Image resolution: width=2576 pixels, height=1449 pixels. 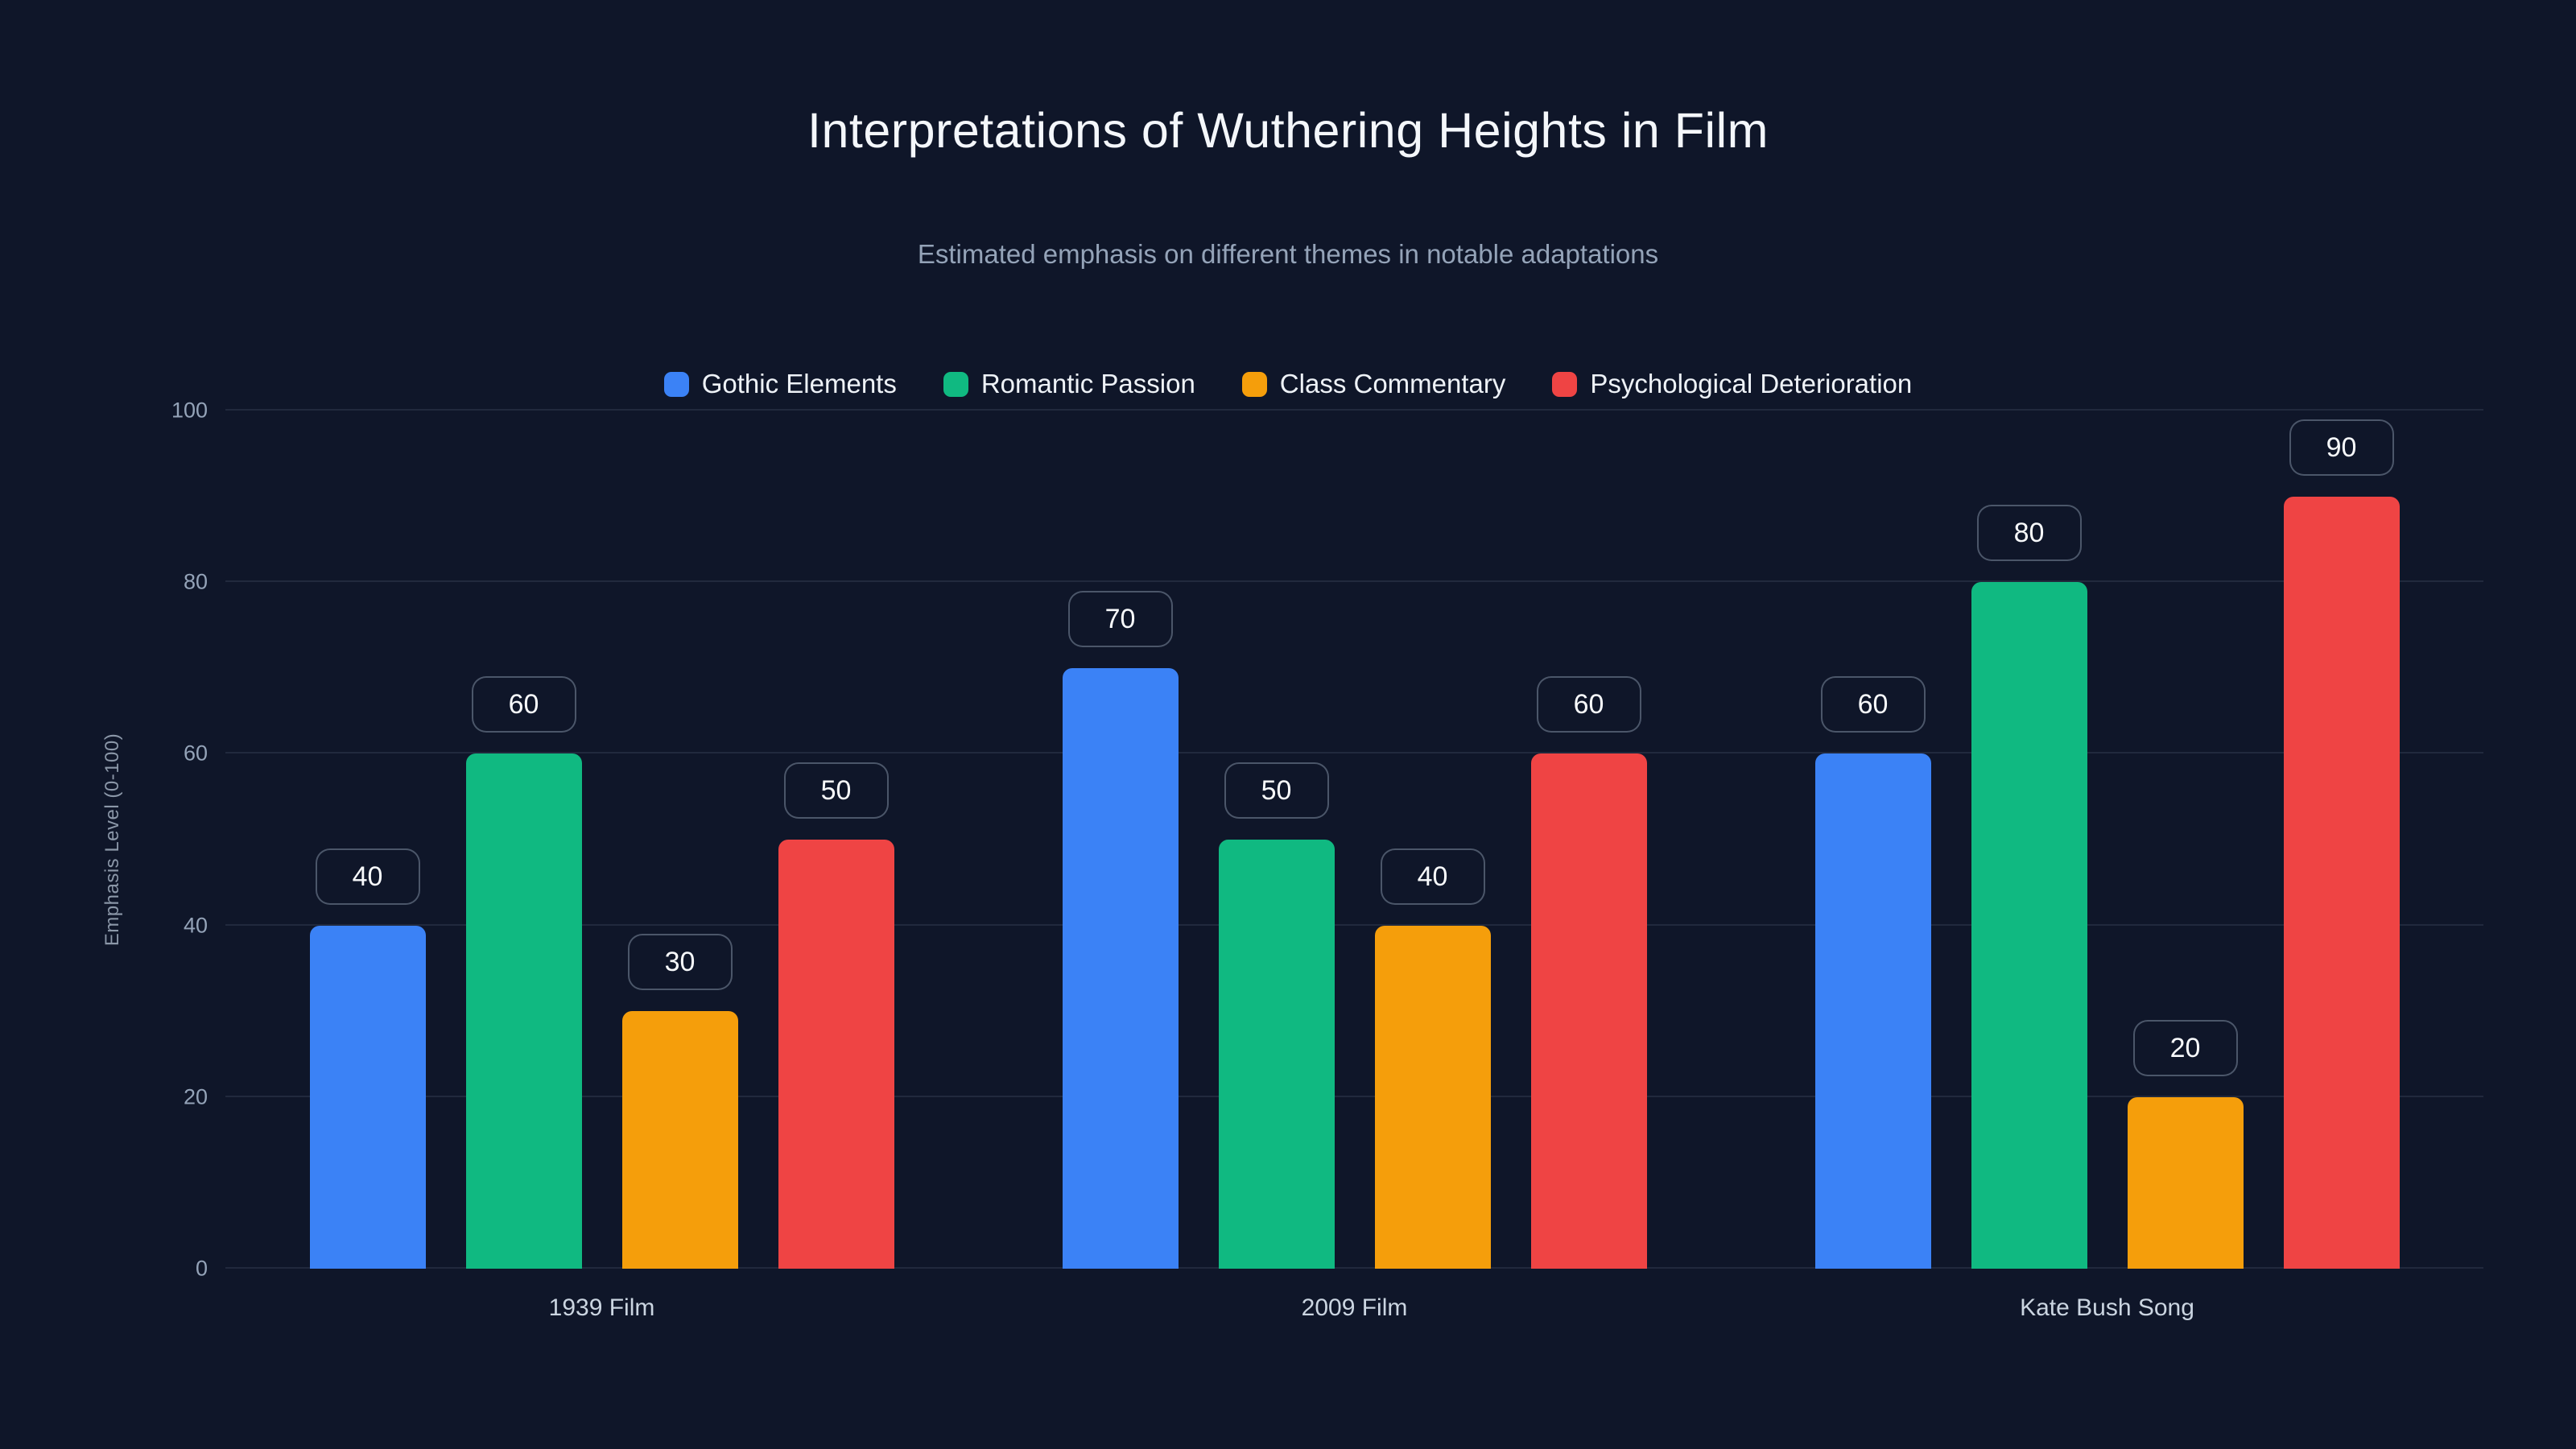 What do you see at coordinates (195, 926) in the screenshot?
I see `y-tick-label: 40` at bounding box center [195, 926].